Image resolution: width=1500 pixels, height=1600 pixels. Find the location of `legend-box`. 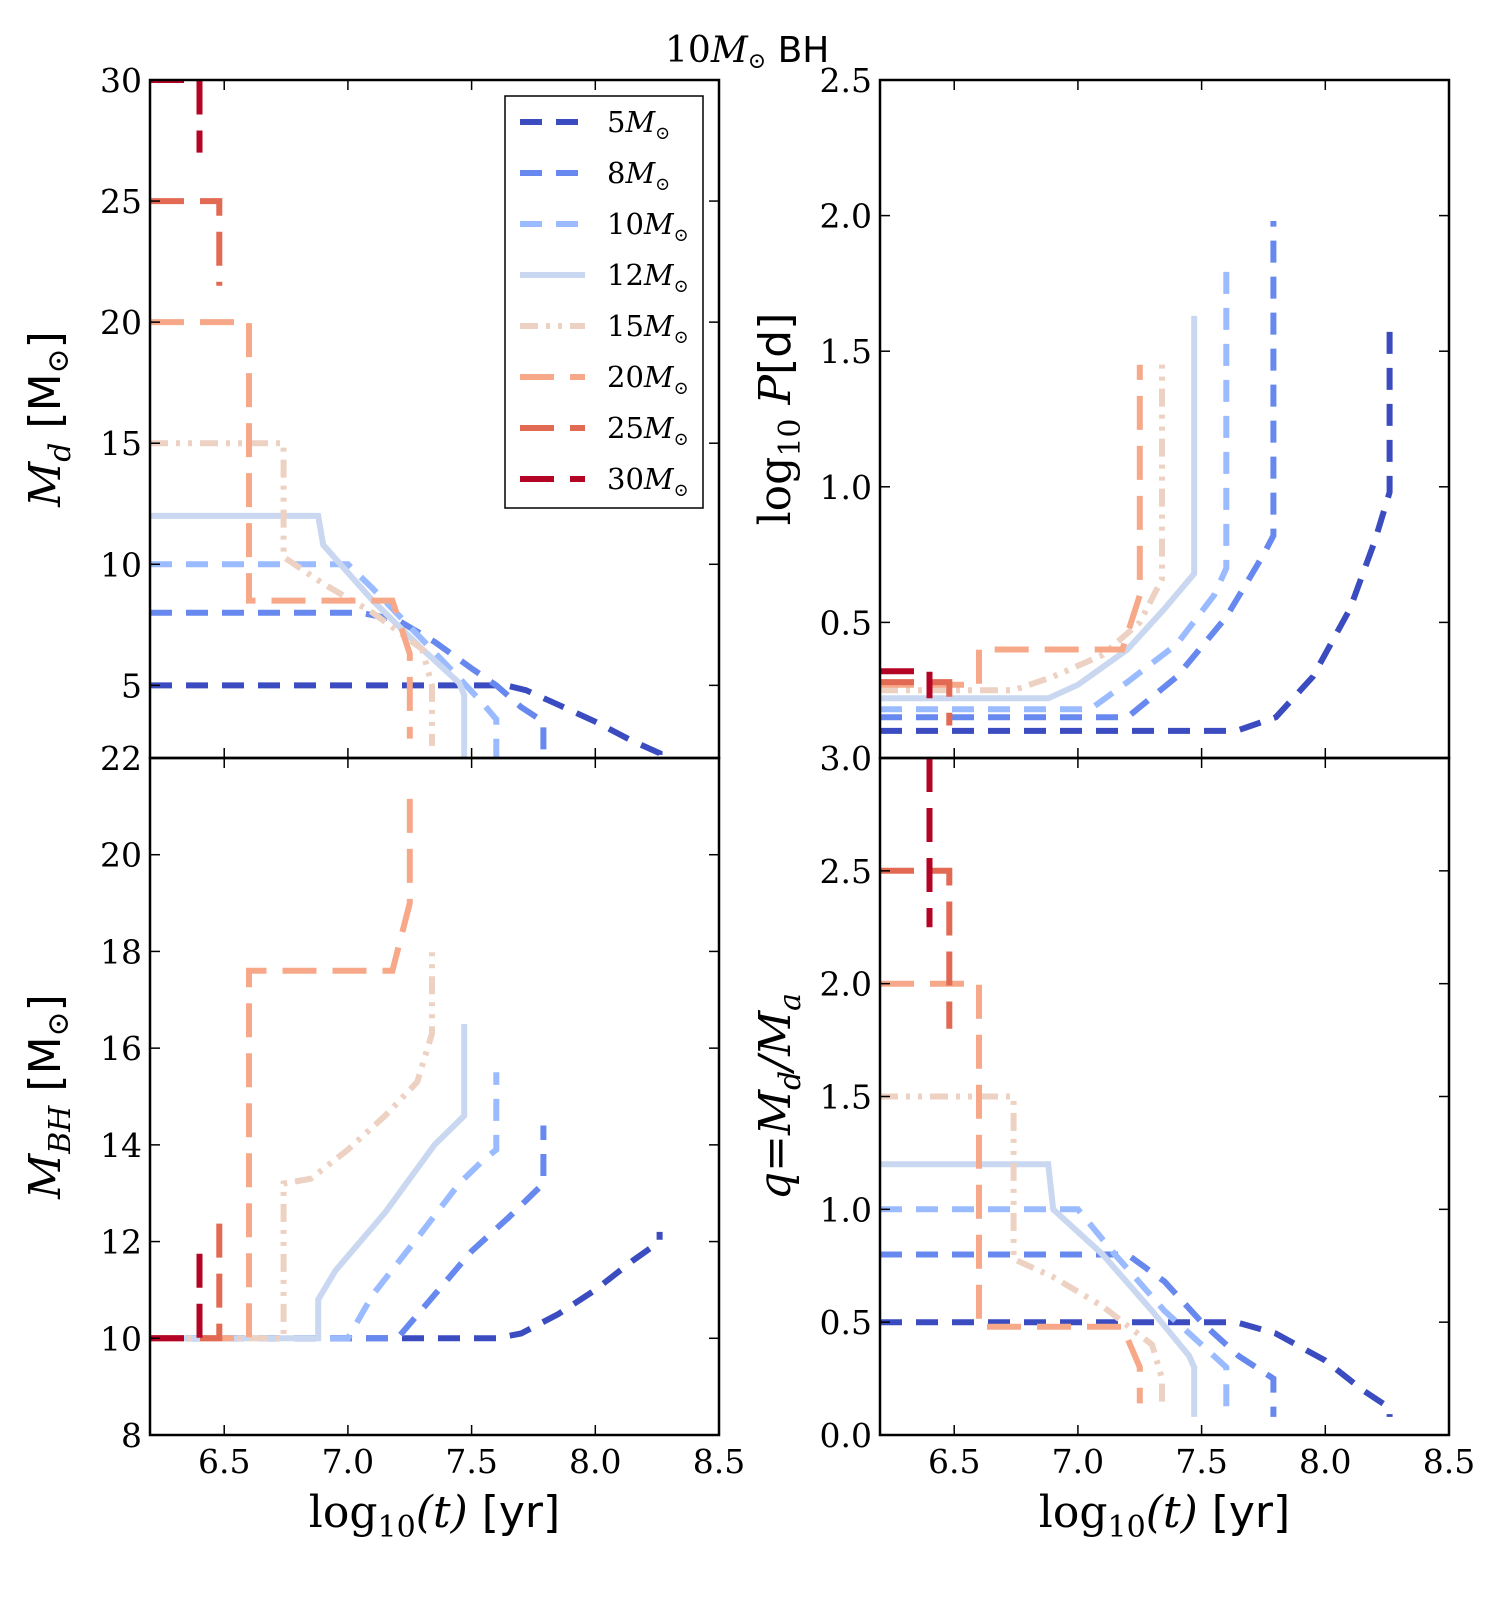

legend-box is located at coordinates (604, 302).